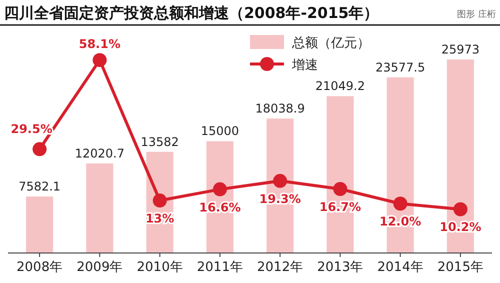 This screenshot has height=283, width=500. Describe the element at coordinates (159, 141) in the screenshot. I see `data-label: 13582` at that location.